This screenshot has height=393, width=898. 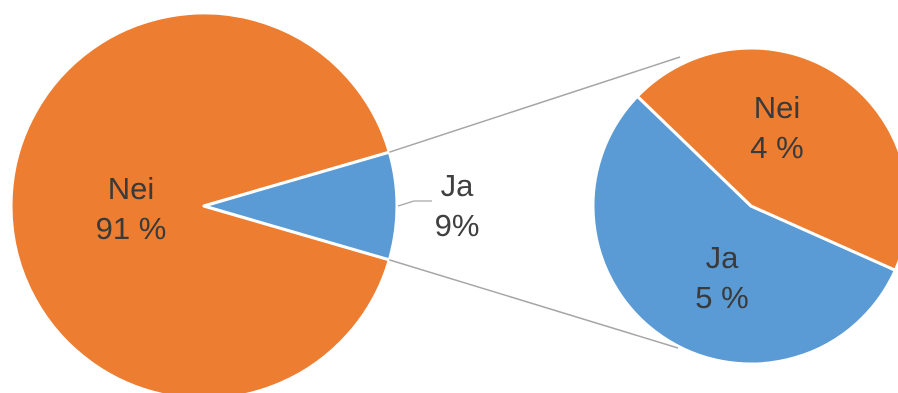 I want to click on connector-line-top, so click(x=535, y=104).